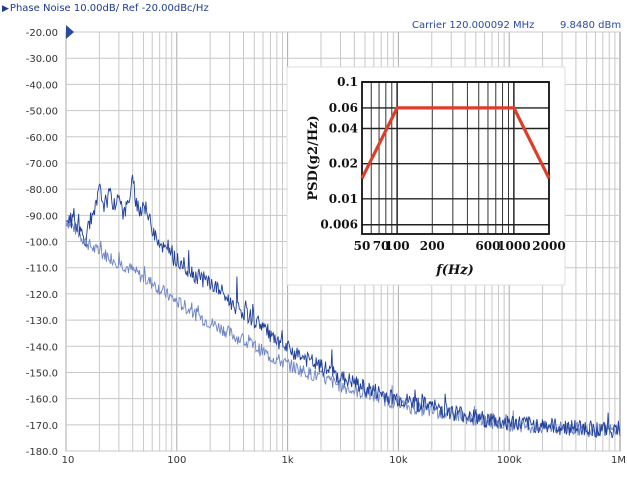  Describe the element at coordinates (42, 33) in the screenshot. I see `y-tick-label: -20.00` at that location.